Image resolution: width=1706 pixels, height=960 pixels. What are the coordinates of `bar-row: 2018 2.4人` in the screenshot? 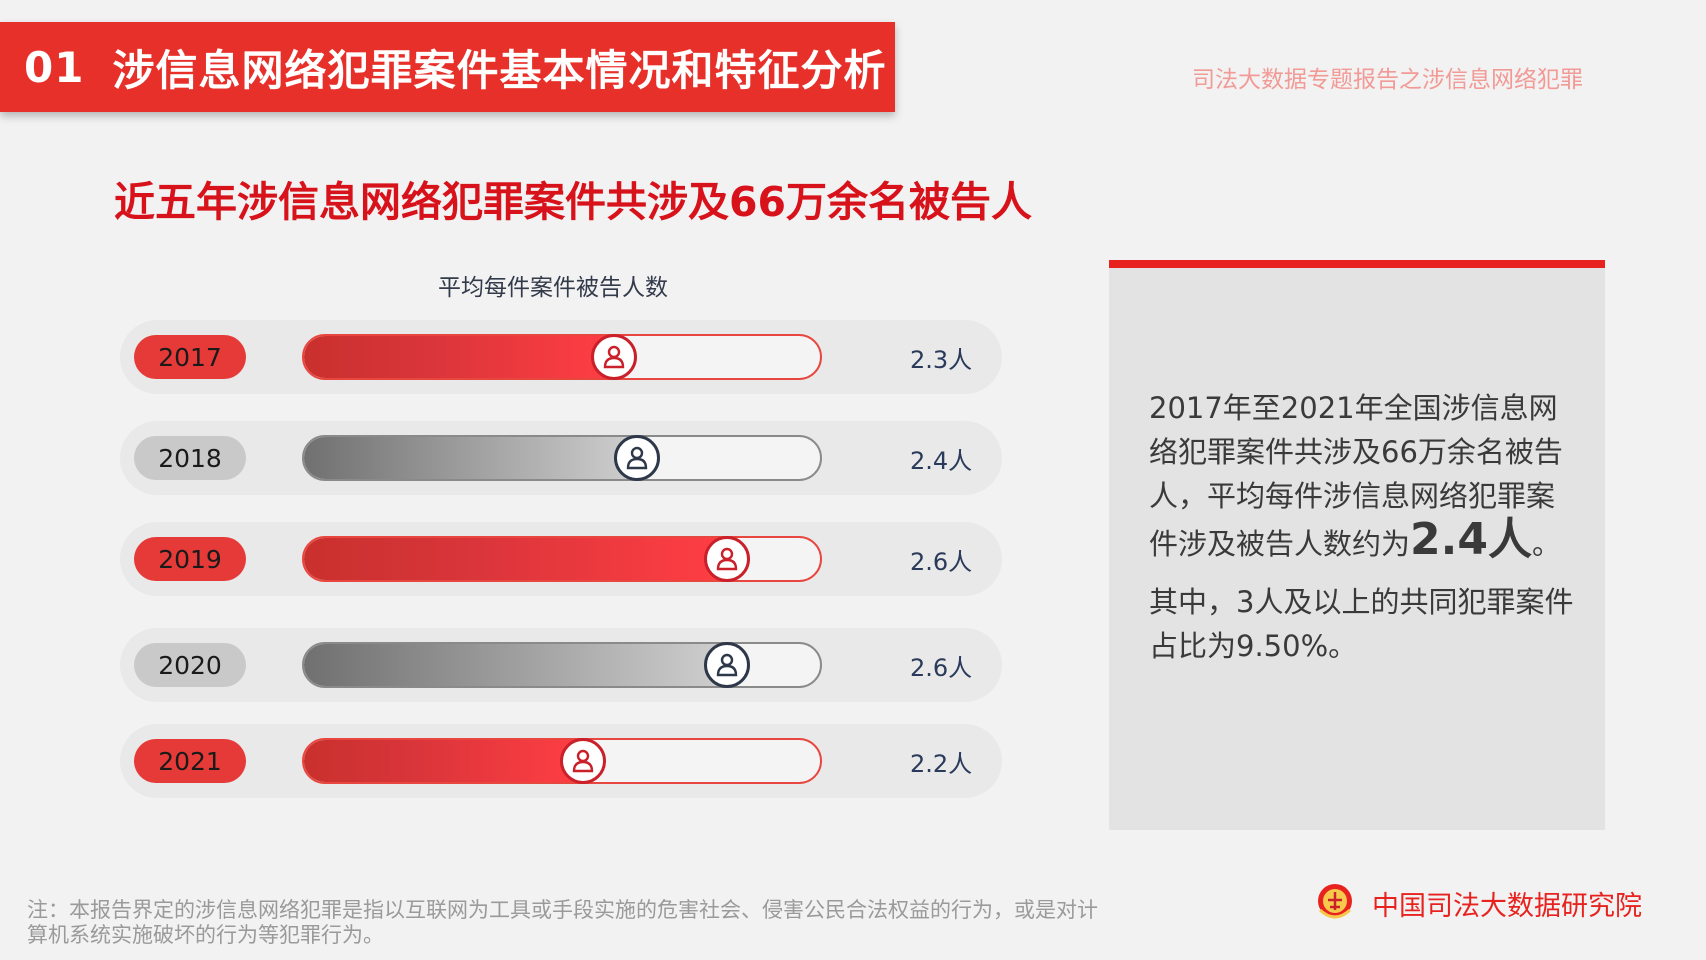 It's located at (561, 458).